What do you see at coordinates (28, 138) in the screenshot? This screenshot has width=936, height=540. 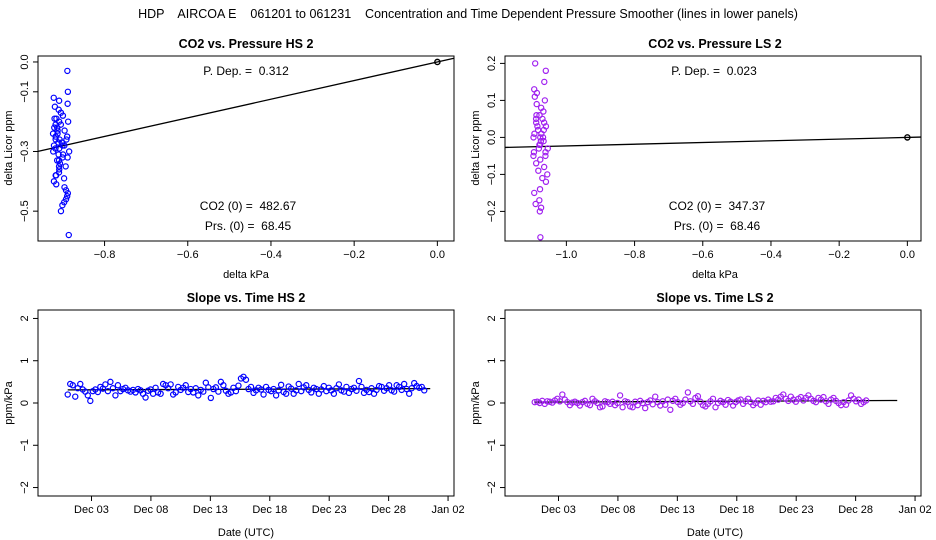 I see `y-axis: 0.0 −0.1 −0.3 −0.5` at bounding box center [28, 138].